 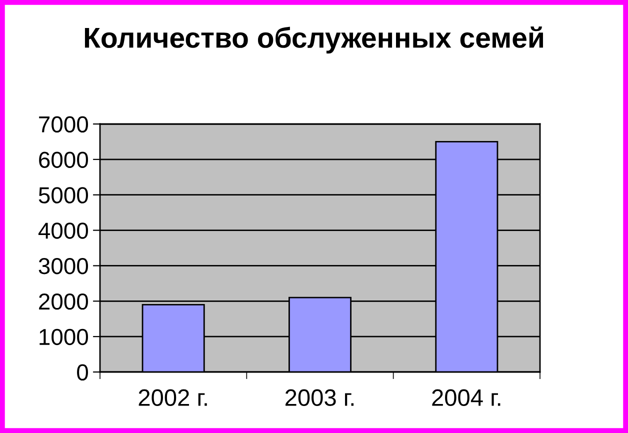 What do you see at coordinates (320, 397) in the screenshot?
I see `x-tick-label: 2003 г.` at bounding box center [320, 397].